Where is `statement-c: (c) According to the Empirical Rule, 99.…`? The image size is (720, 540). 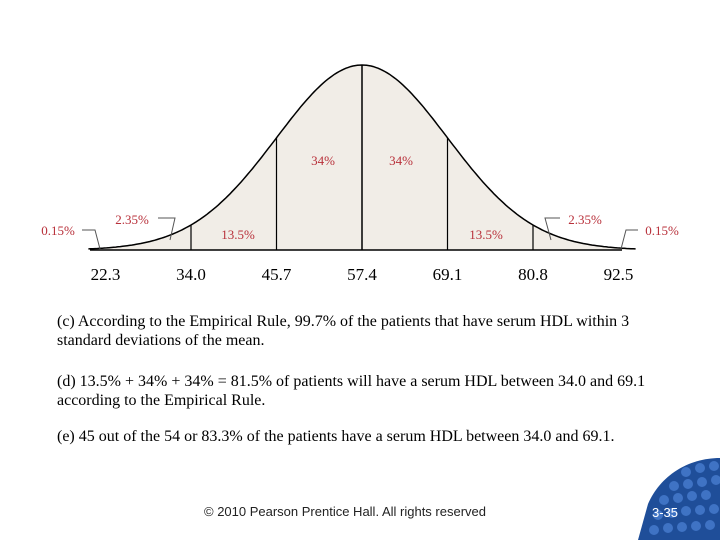 statement-c: (c) According to the Empirical Rule, 99.… is located at coordinates (343, 331).